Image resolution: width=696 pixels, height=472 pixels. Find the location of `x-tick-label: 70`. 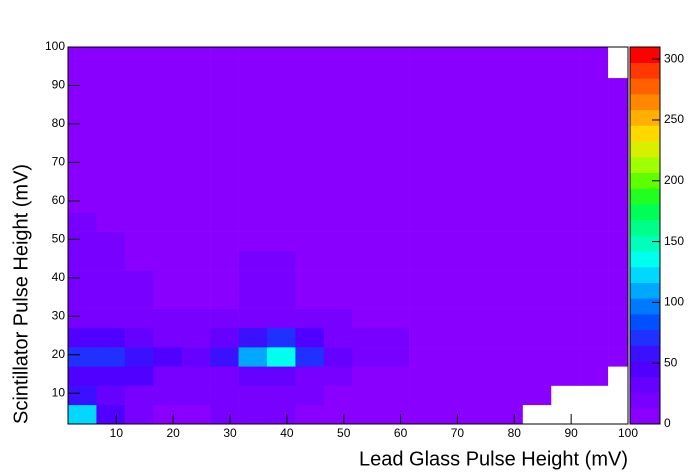

x-tick-label: 70 is located at coordinates (458, 433).